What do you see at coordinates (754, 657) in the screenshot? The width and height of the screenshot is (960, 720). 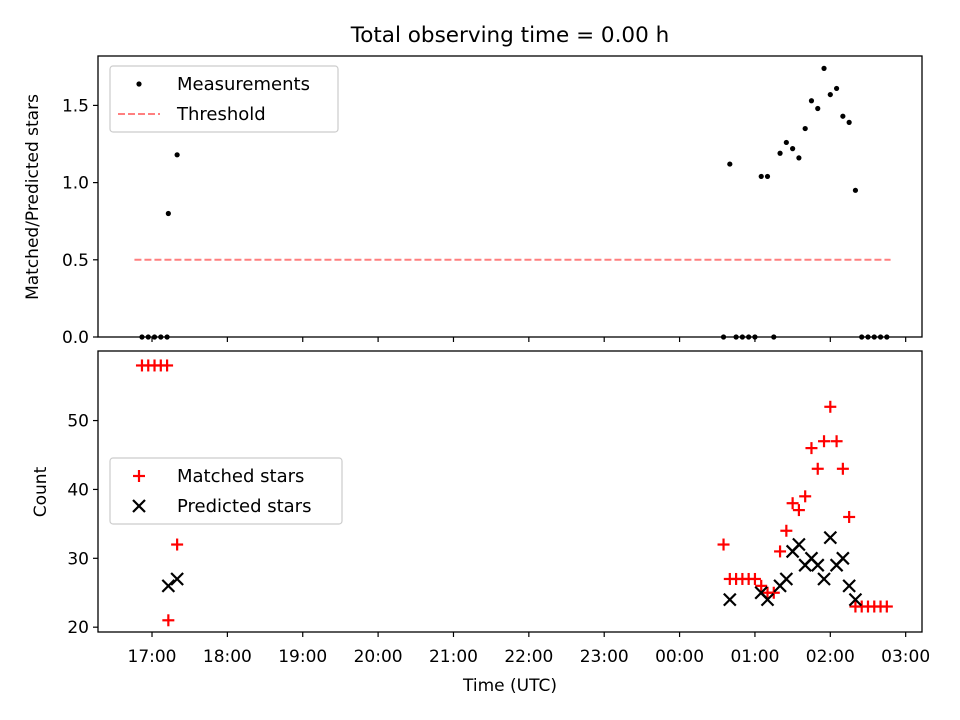 I see `x-tick-label: 01:00` at bounding box center [754, 657].